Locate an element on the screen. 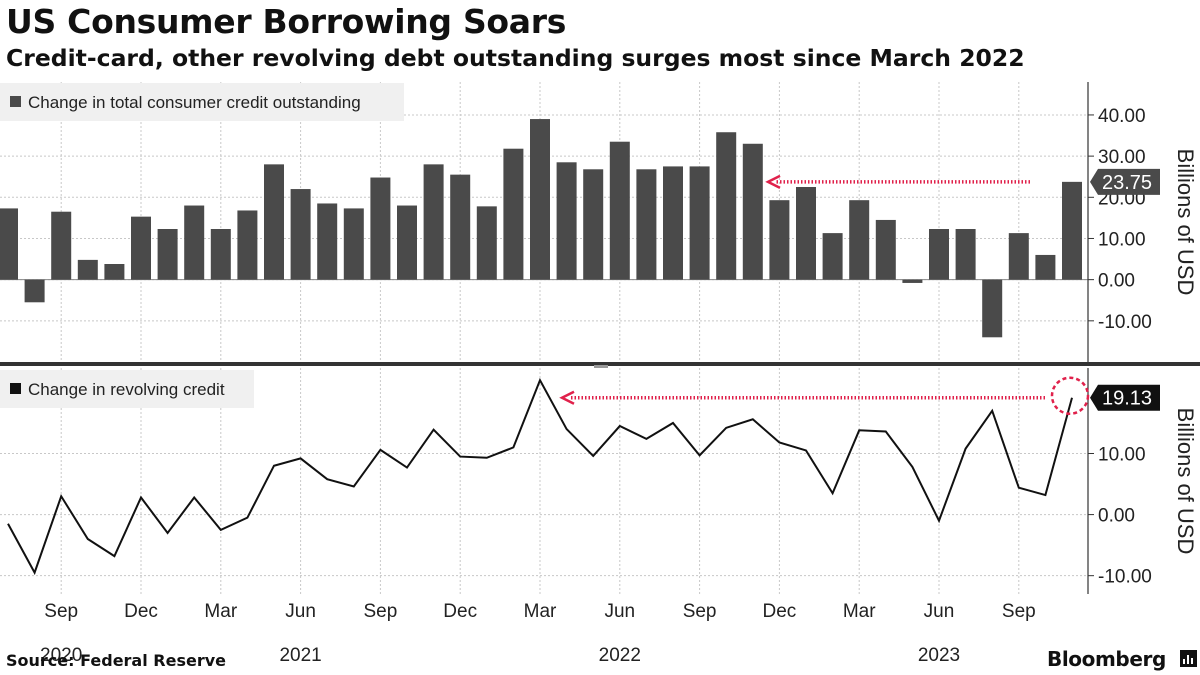 The height and width of the screenshot is (675, 1200). y-tick-label: 40.00 is located at coordinates (1122, 116).